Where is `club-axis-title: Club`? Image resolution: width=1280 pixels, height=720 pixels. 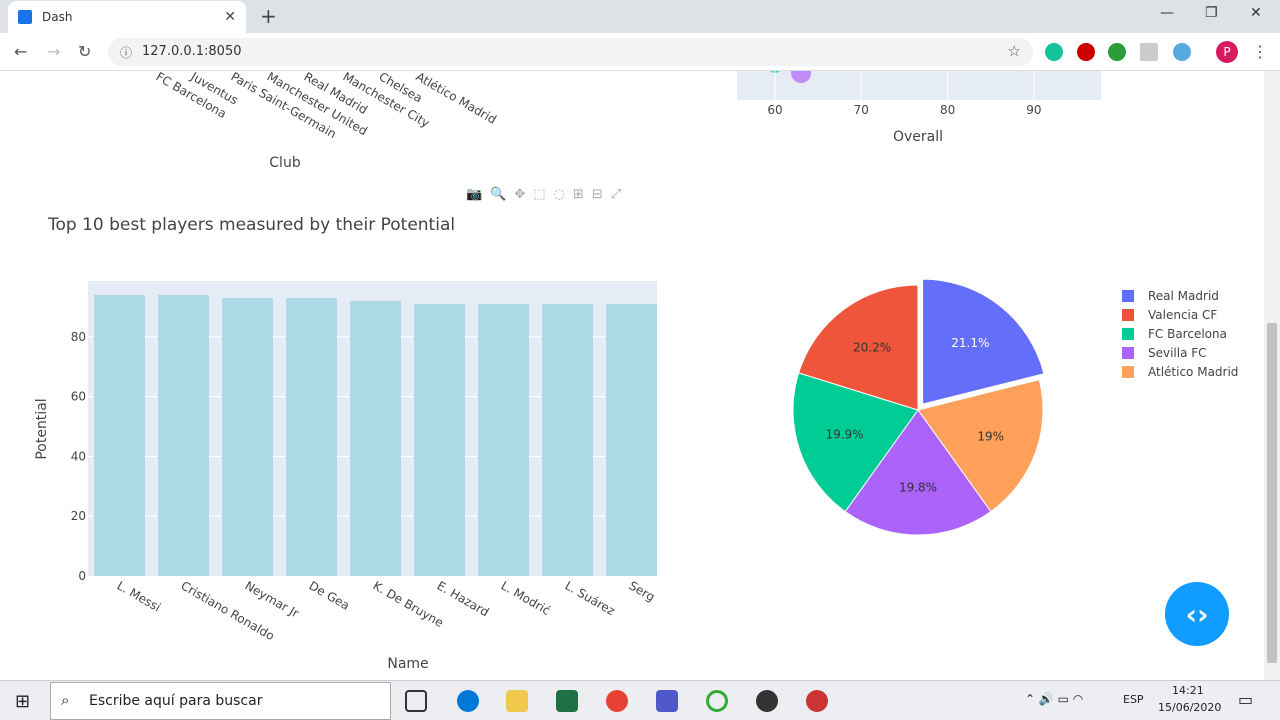
club-axis-title: Club is located at coordinates (285, 163).